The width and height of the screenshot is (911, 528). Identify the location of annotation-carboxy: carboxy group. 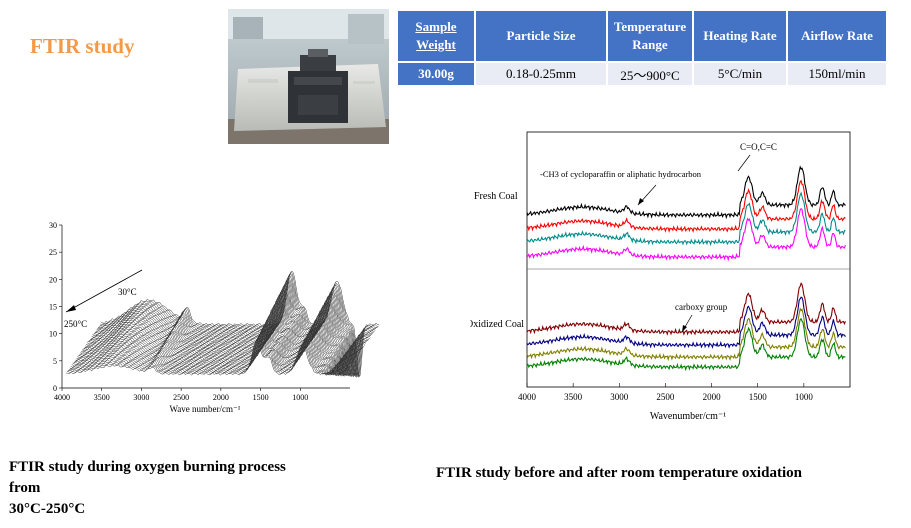
(701, 307).